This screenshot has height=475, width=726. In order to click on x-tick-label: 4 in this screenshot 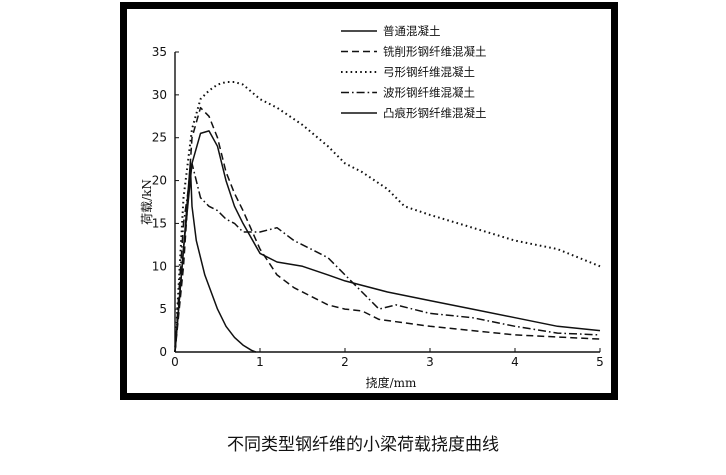, I will do `click(515, 362)`.